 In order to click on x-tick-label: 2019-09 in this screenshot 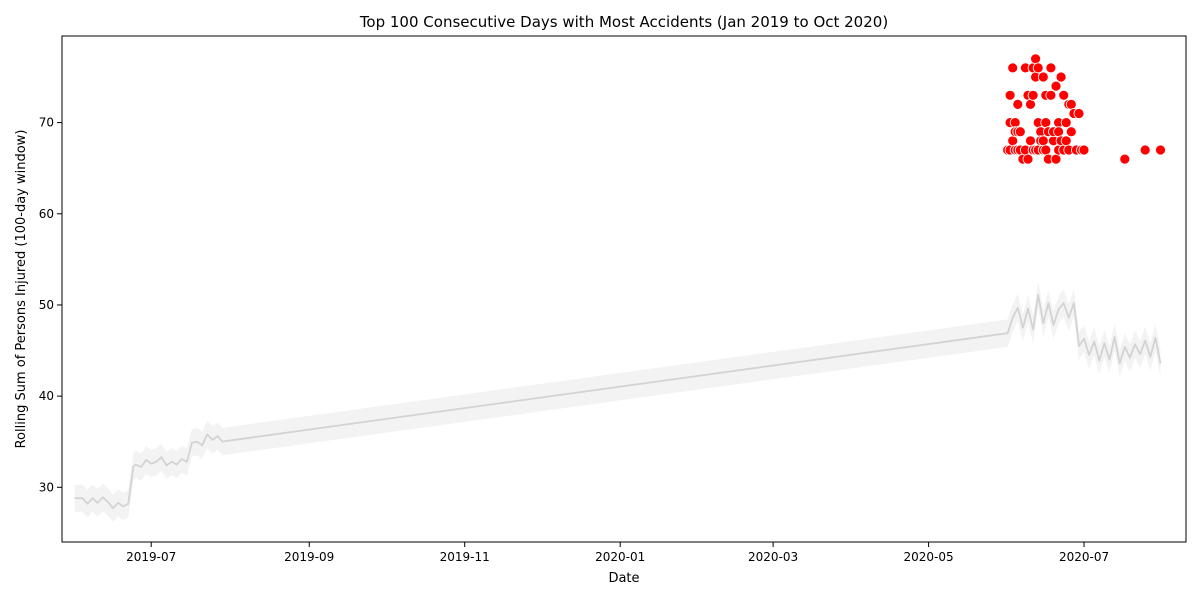, I will do `click(309, 557)`.